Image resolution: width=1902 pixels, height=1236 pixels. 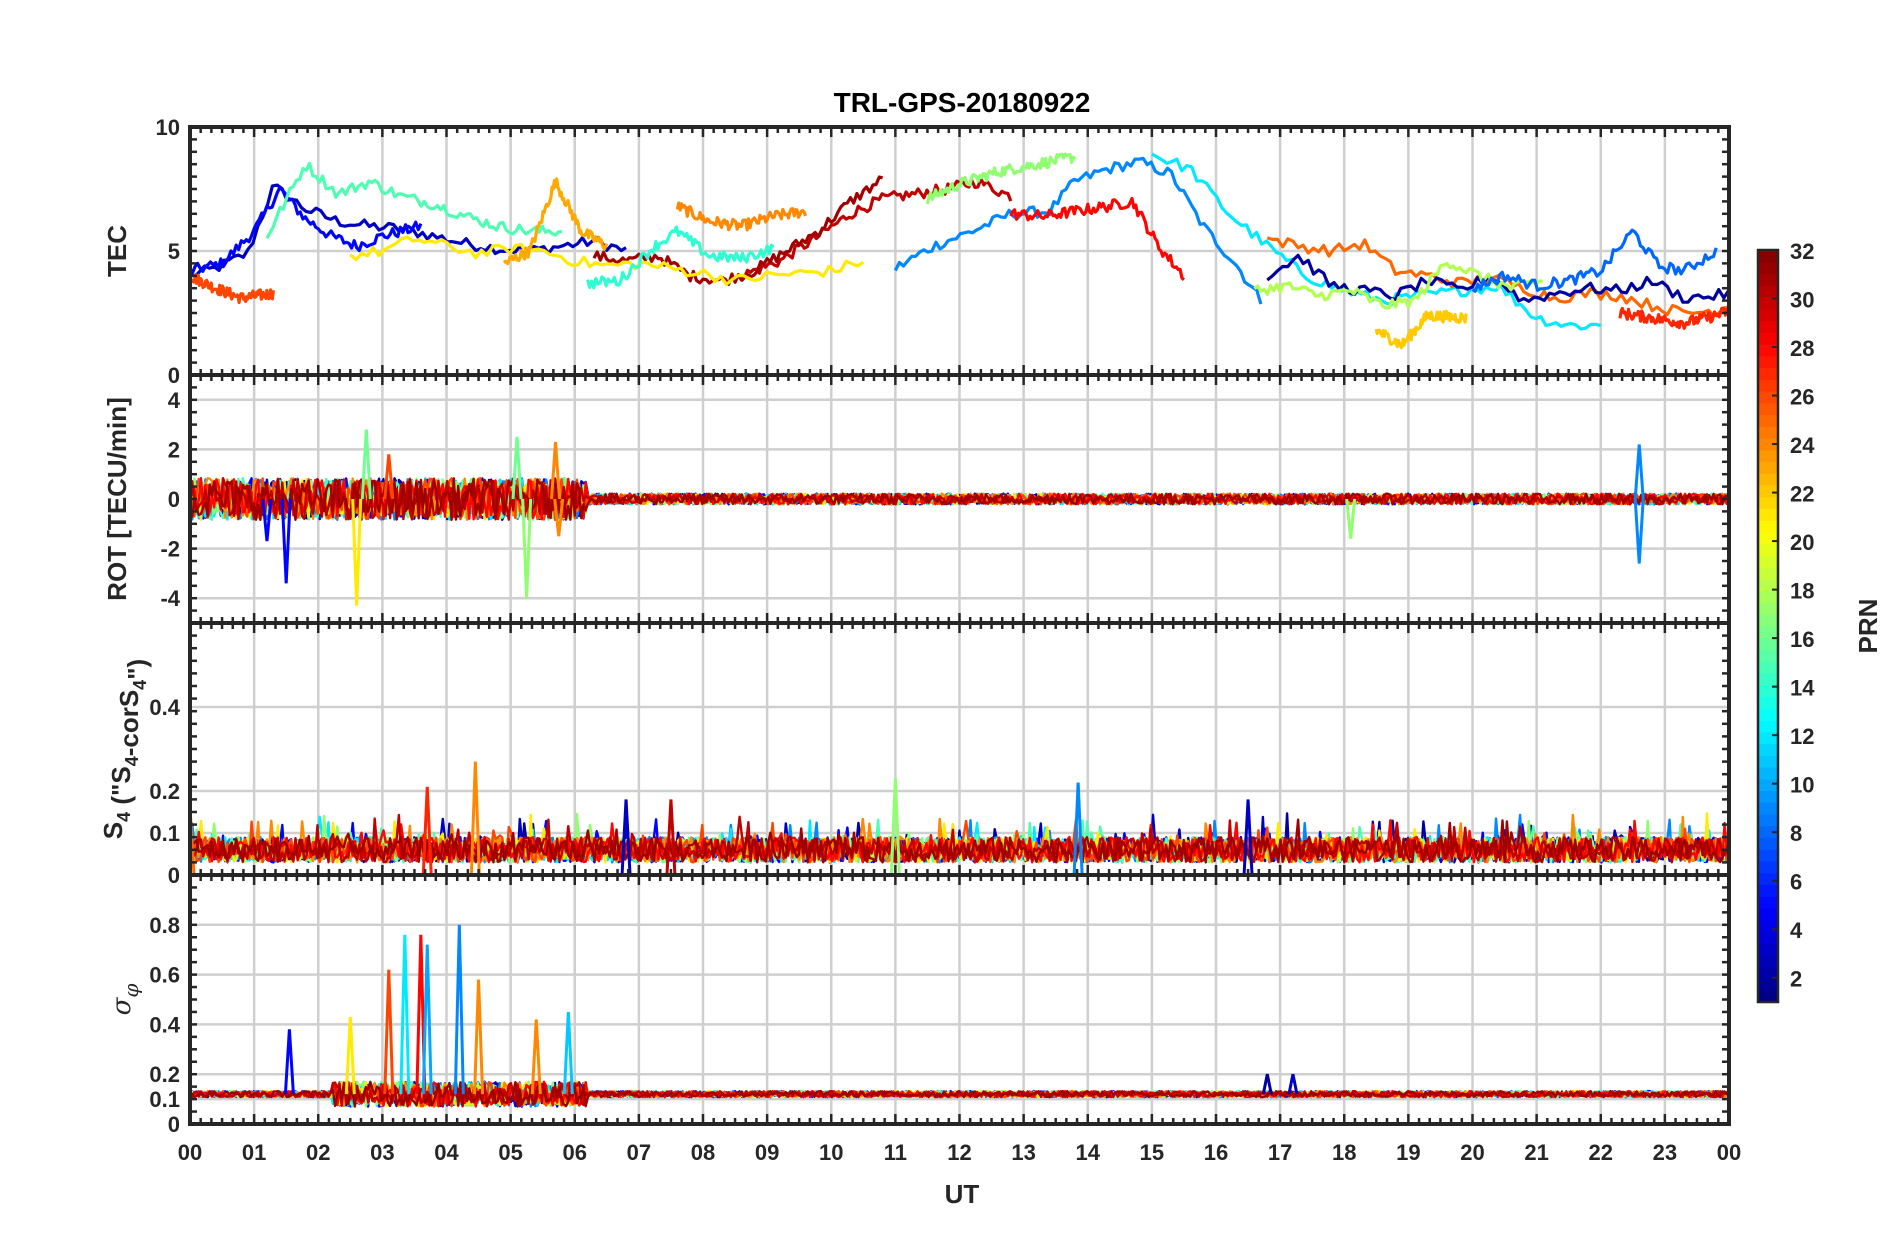 I want to click on y-tick-label: 0.6, so click(x=164, y=975).